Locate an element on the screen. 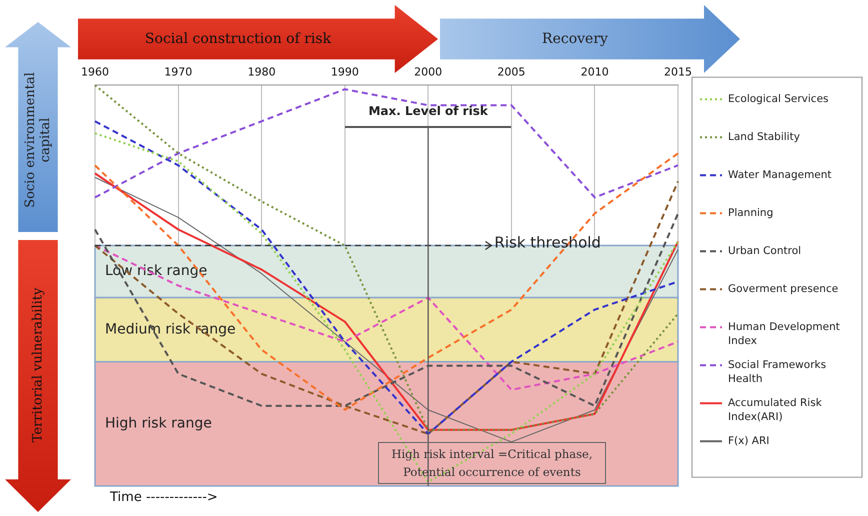  x-tick-label: 1980 is located at coordinates (262, 71).